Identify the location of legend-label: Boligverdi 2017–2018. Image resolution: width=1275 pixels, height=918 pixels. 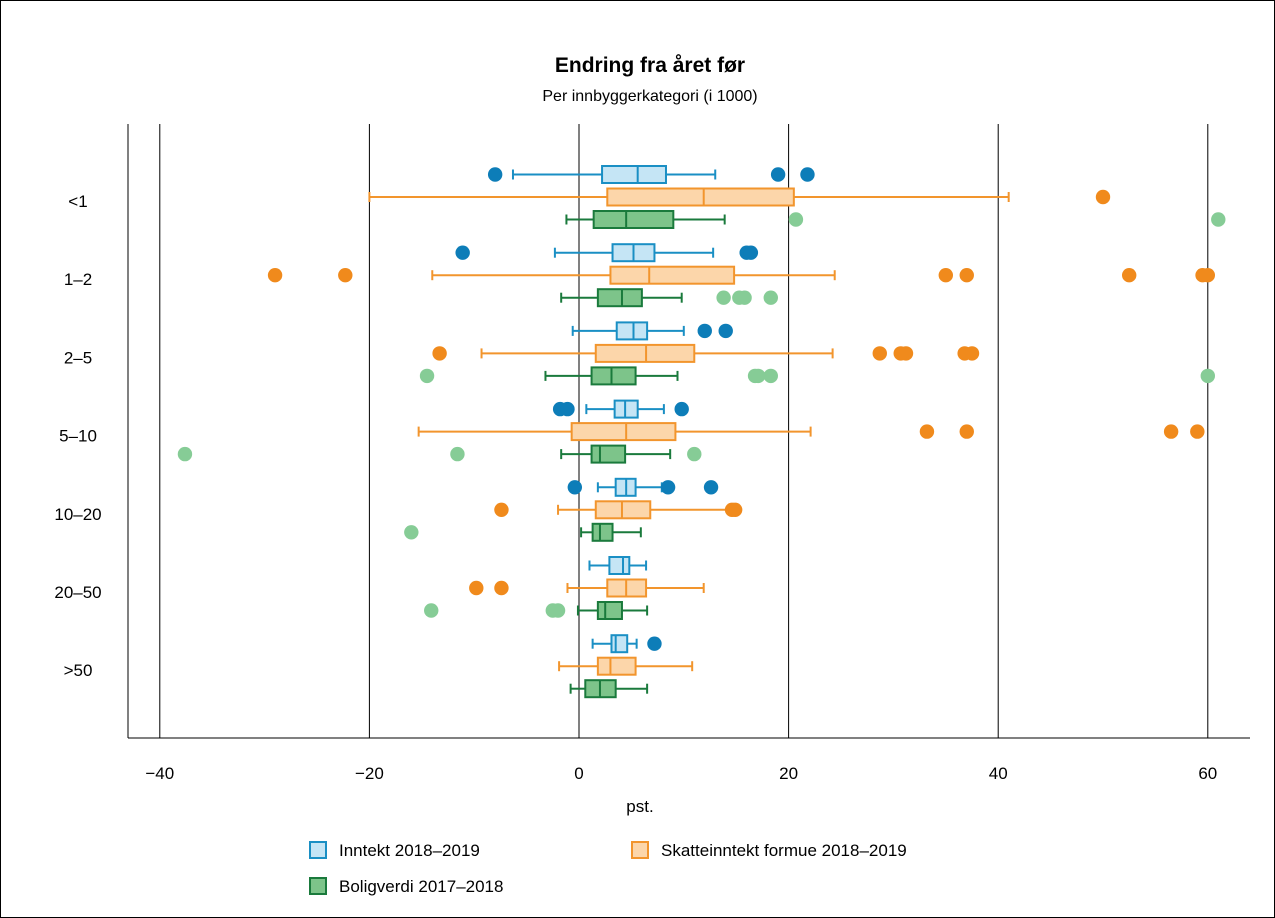
(421, 886).